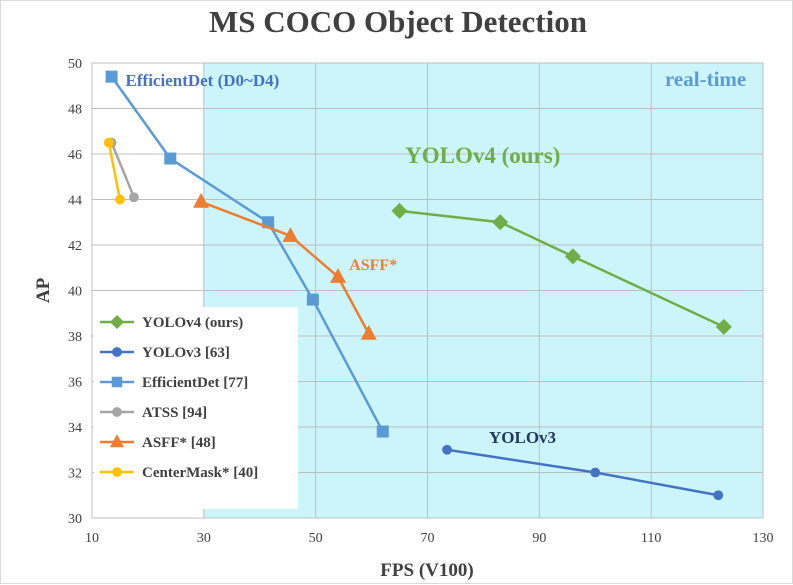 This screenshot has width=793, height=585. I want to click on annotation-yolov4-ours: YOLOv4 (ours), so click(482, 155).